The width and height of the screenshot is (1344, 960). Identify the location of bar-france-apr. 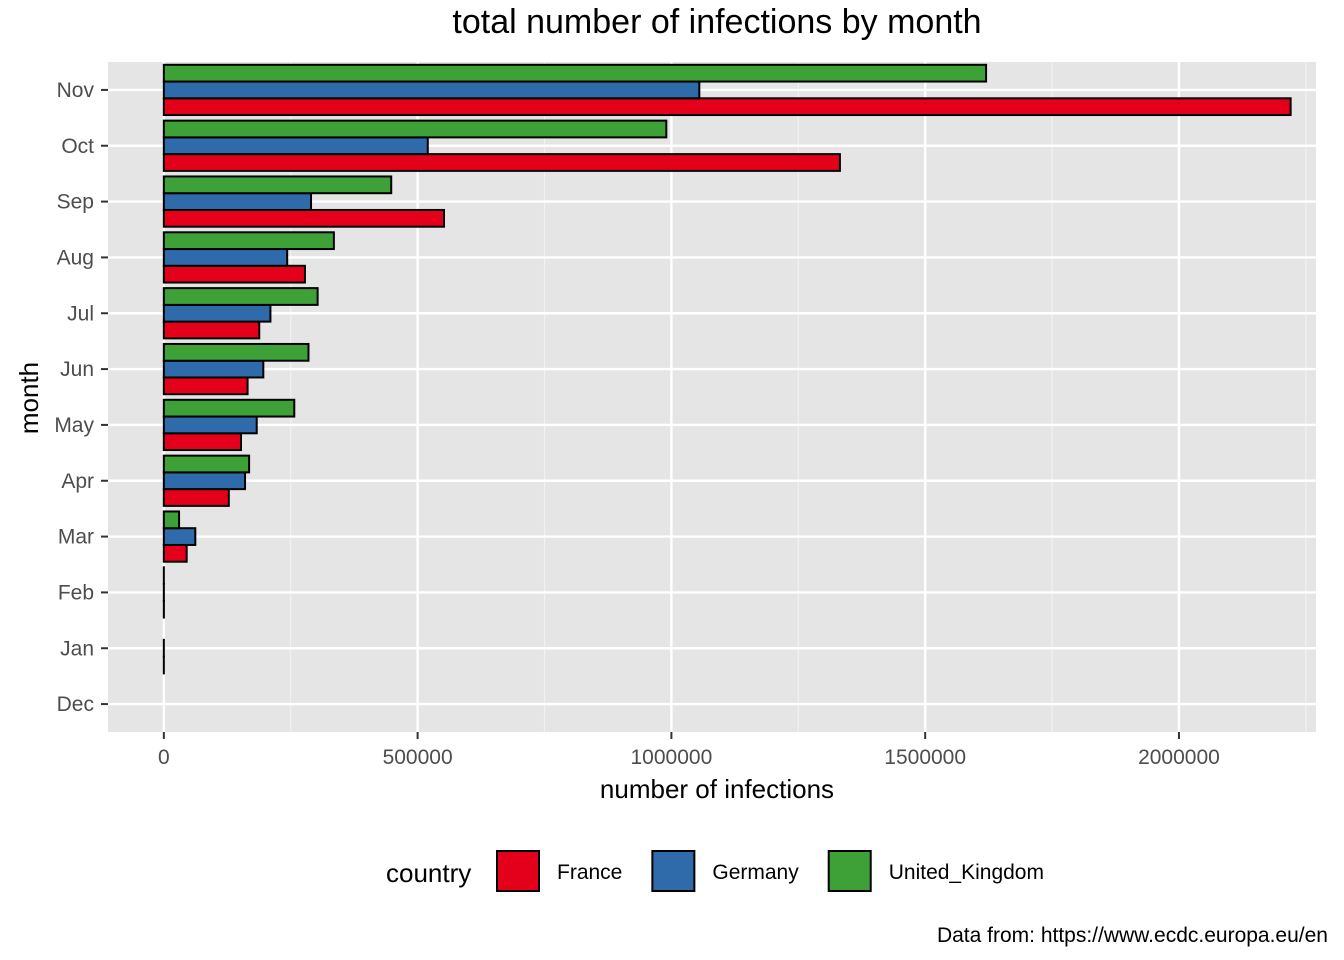
(196, 497).